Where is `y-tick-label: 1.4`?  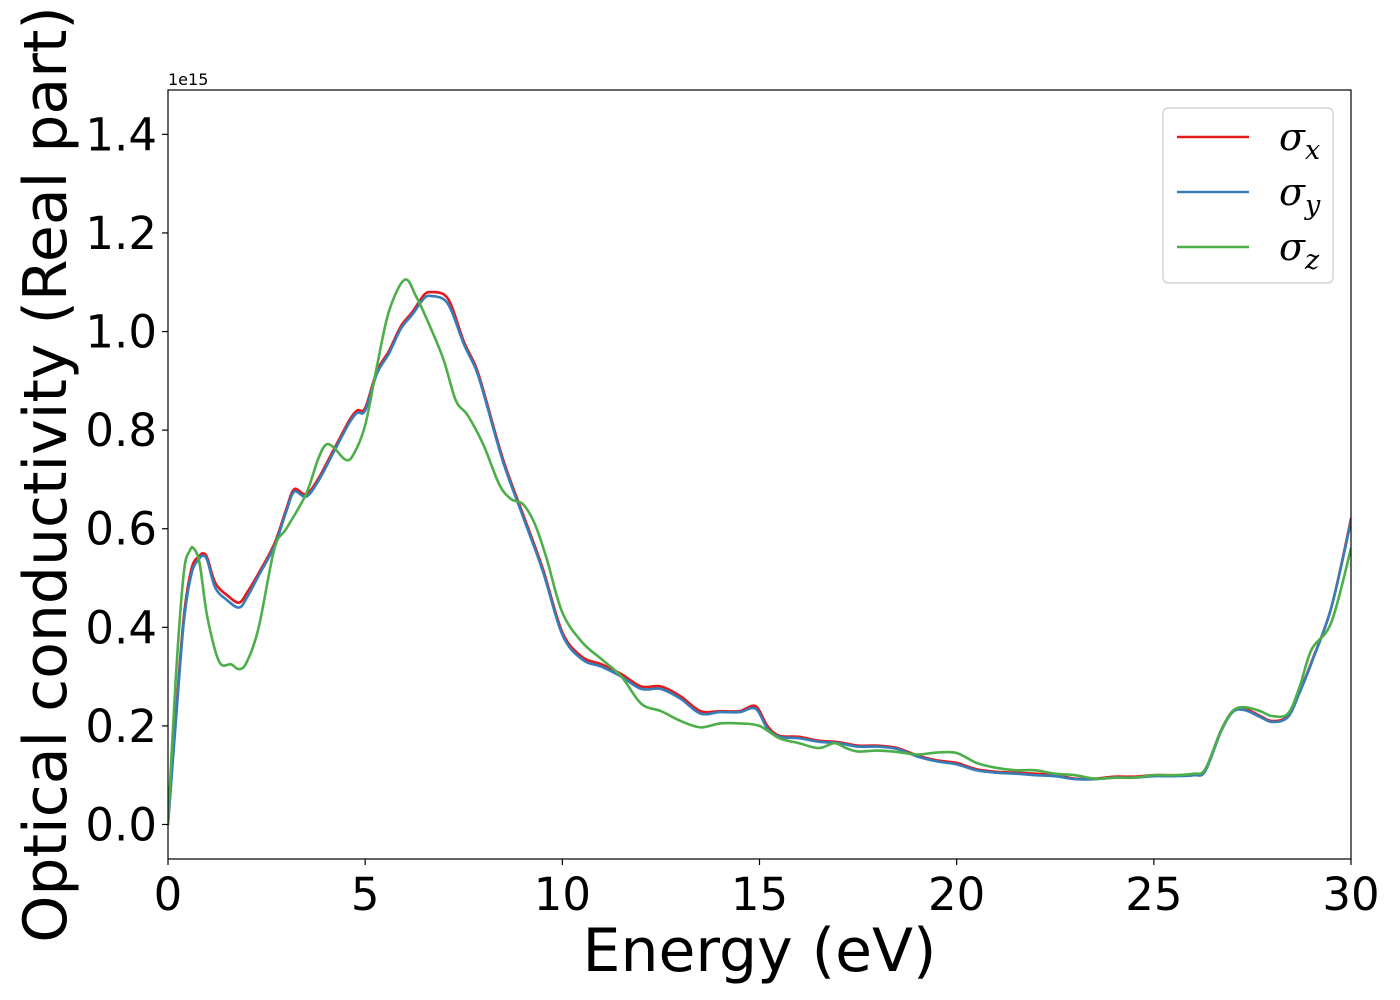
y-tick-label: 1.4 is located at coordinates (121, 134).